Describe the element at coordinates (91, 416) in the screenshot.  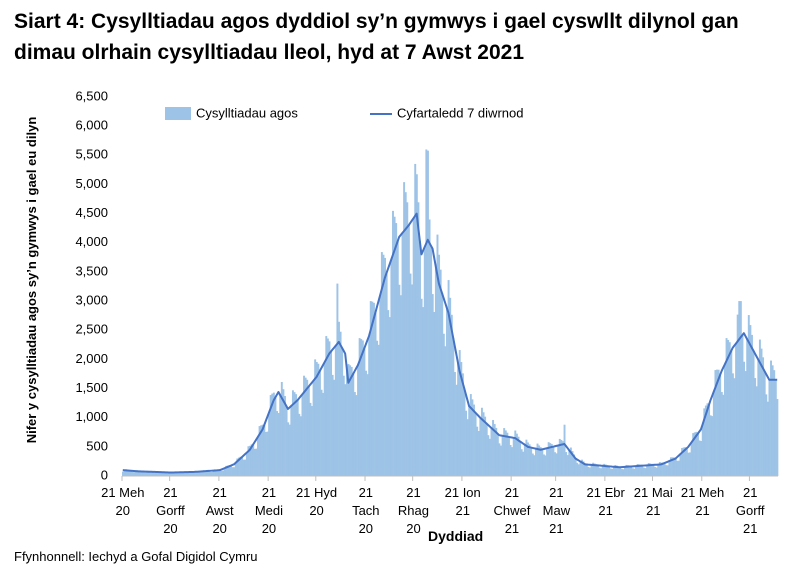
I see `y-tick-label: 1,000` at that location.